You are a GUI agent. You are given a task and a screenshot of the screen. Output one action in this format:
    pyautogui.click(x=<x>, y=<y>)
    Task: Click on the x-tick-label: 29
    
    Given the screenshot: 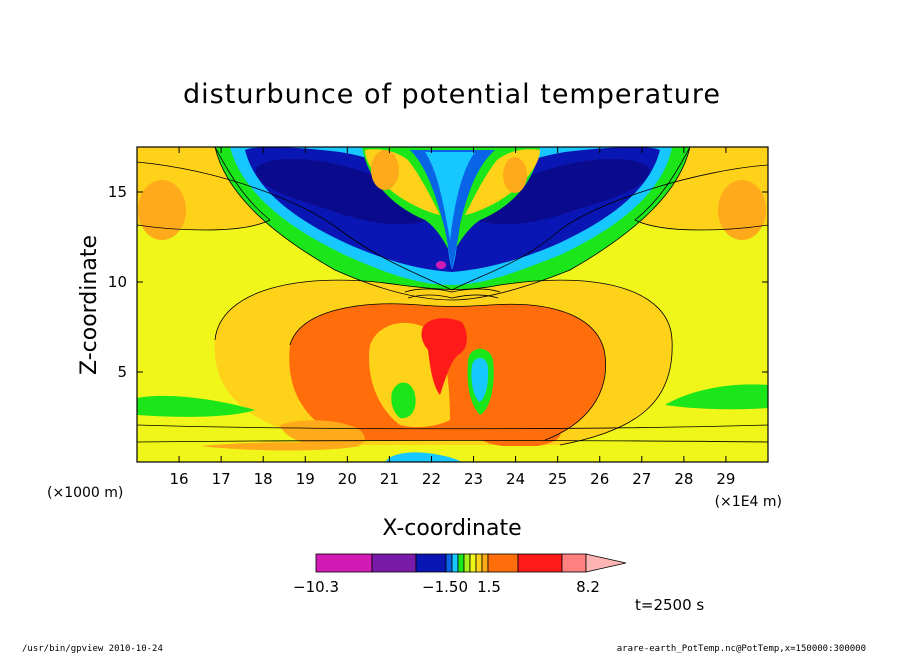 What is the action you would take?
    pyautogui.click(x=725, y=479)
    